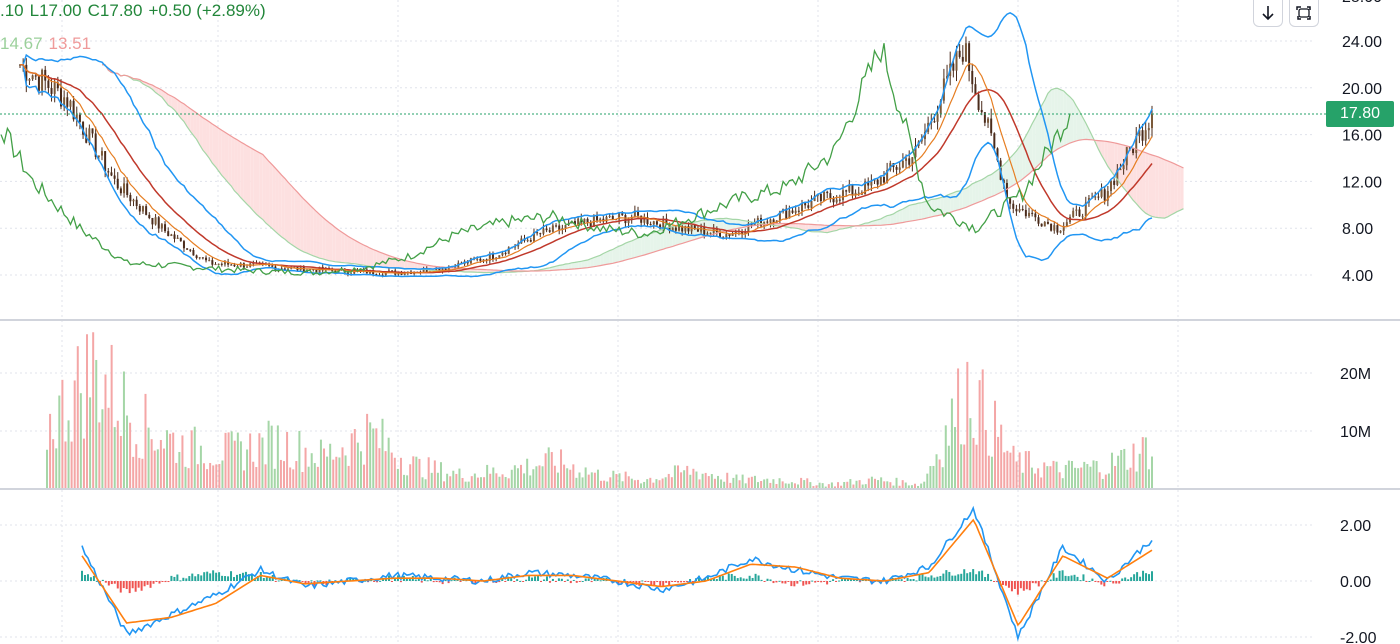 The image size is (1400, 644). What do you see at coordinates (1268, 13) in the screenshot?
I see `download-button` at bounding box center [1268, 13].